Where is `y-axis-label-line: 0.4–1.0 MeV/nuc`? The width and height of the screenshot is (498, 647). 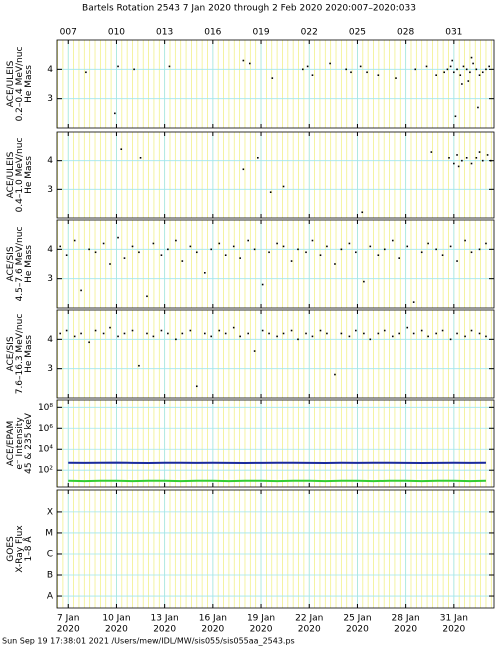 y-axis-label-line: 0.4–1.0 MeV/nuc is located at coordinates (20, 175).